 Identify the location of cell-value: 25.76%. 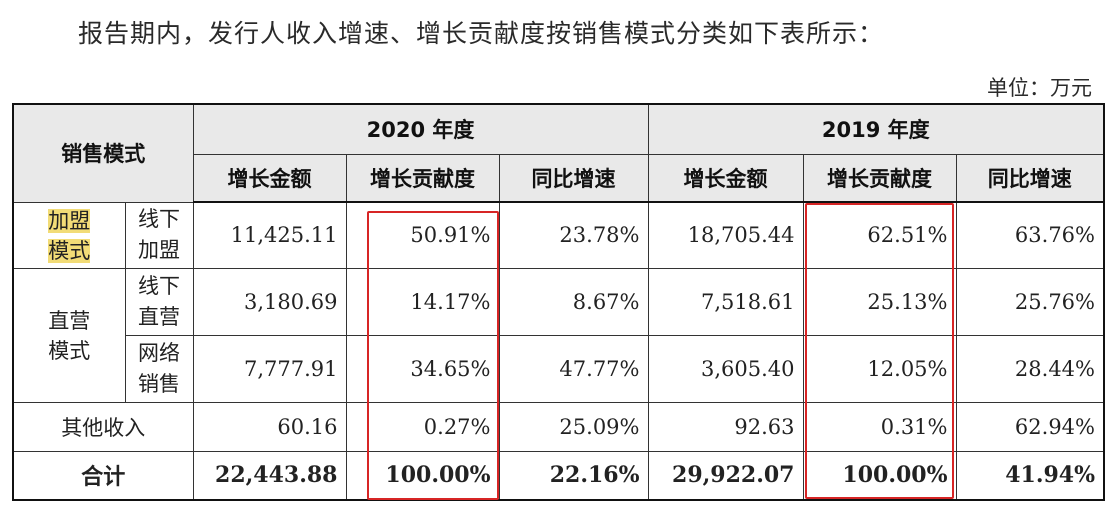
(1030, 301).